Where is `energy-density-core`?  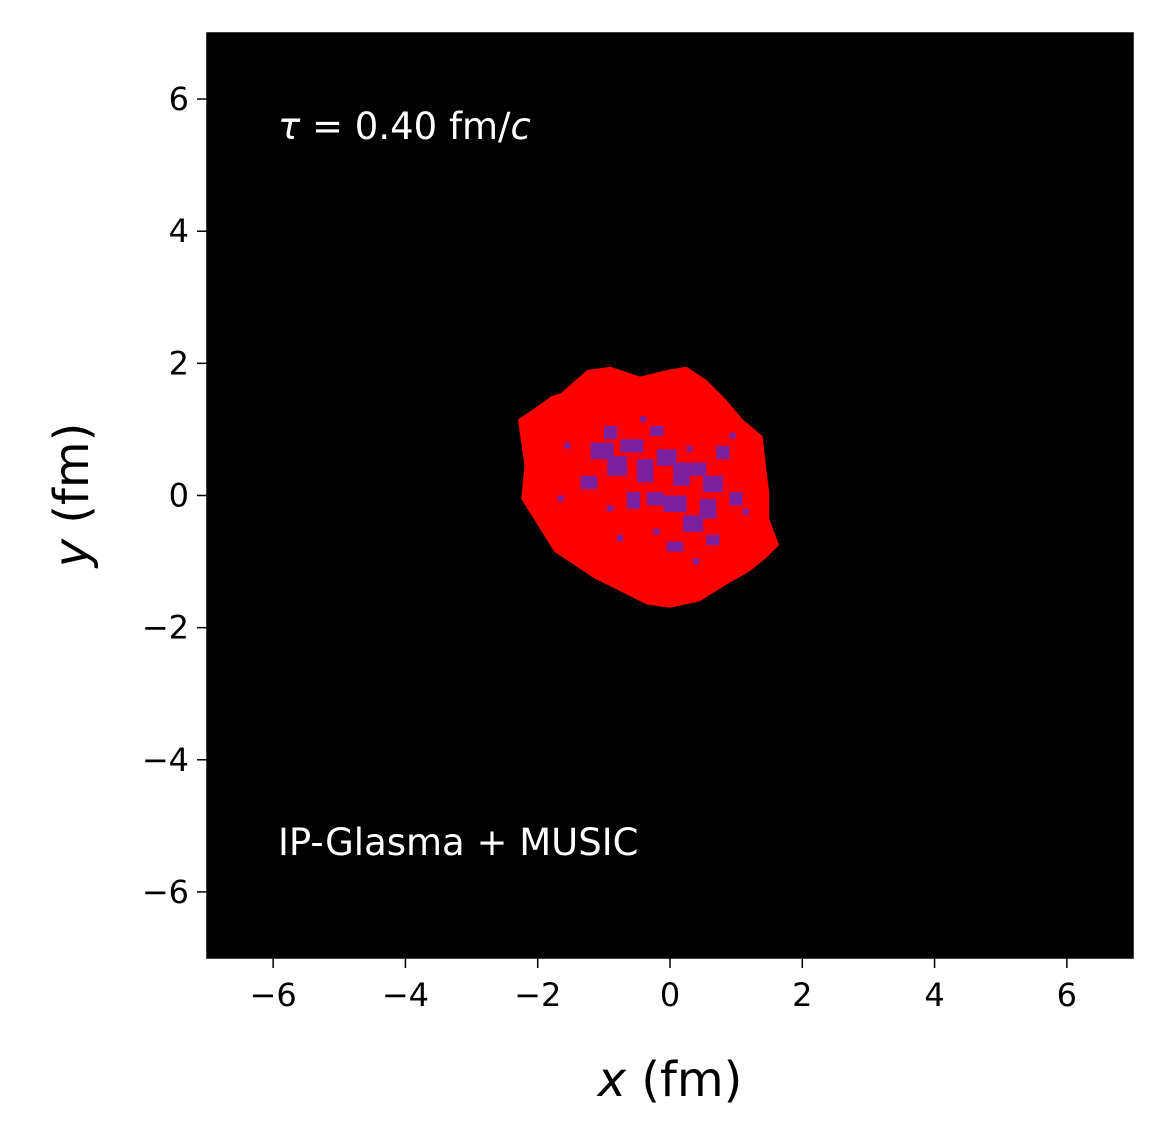
energy-density-core is located at coordinates (661, 489).